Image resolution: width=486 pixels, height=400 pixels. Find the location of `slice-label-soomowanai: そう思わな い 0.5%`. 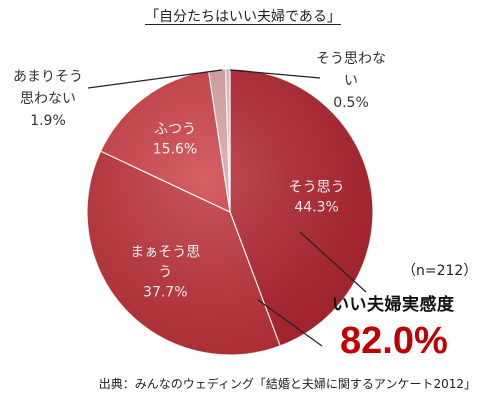

slice-label-soomowanai: そう思わな い 0.5% is located at coordinates (351, 81).